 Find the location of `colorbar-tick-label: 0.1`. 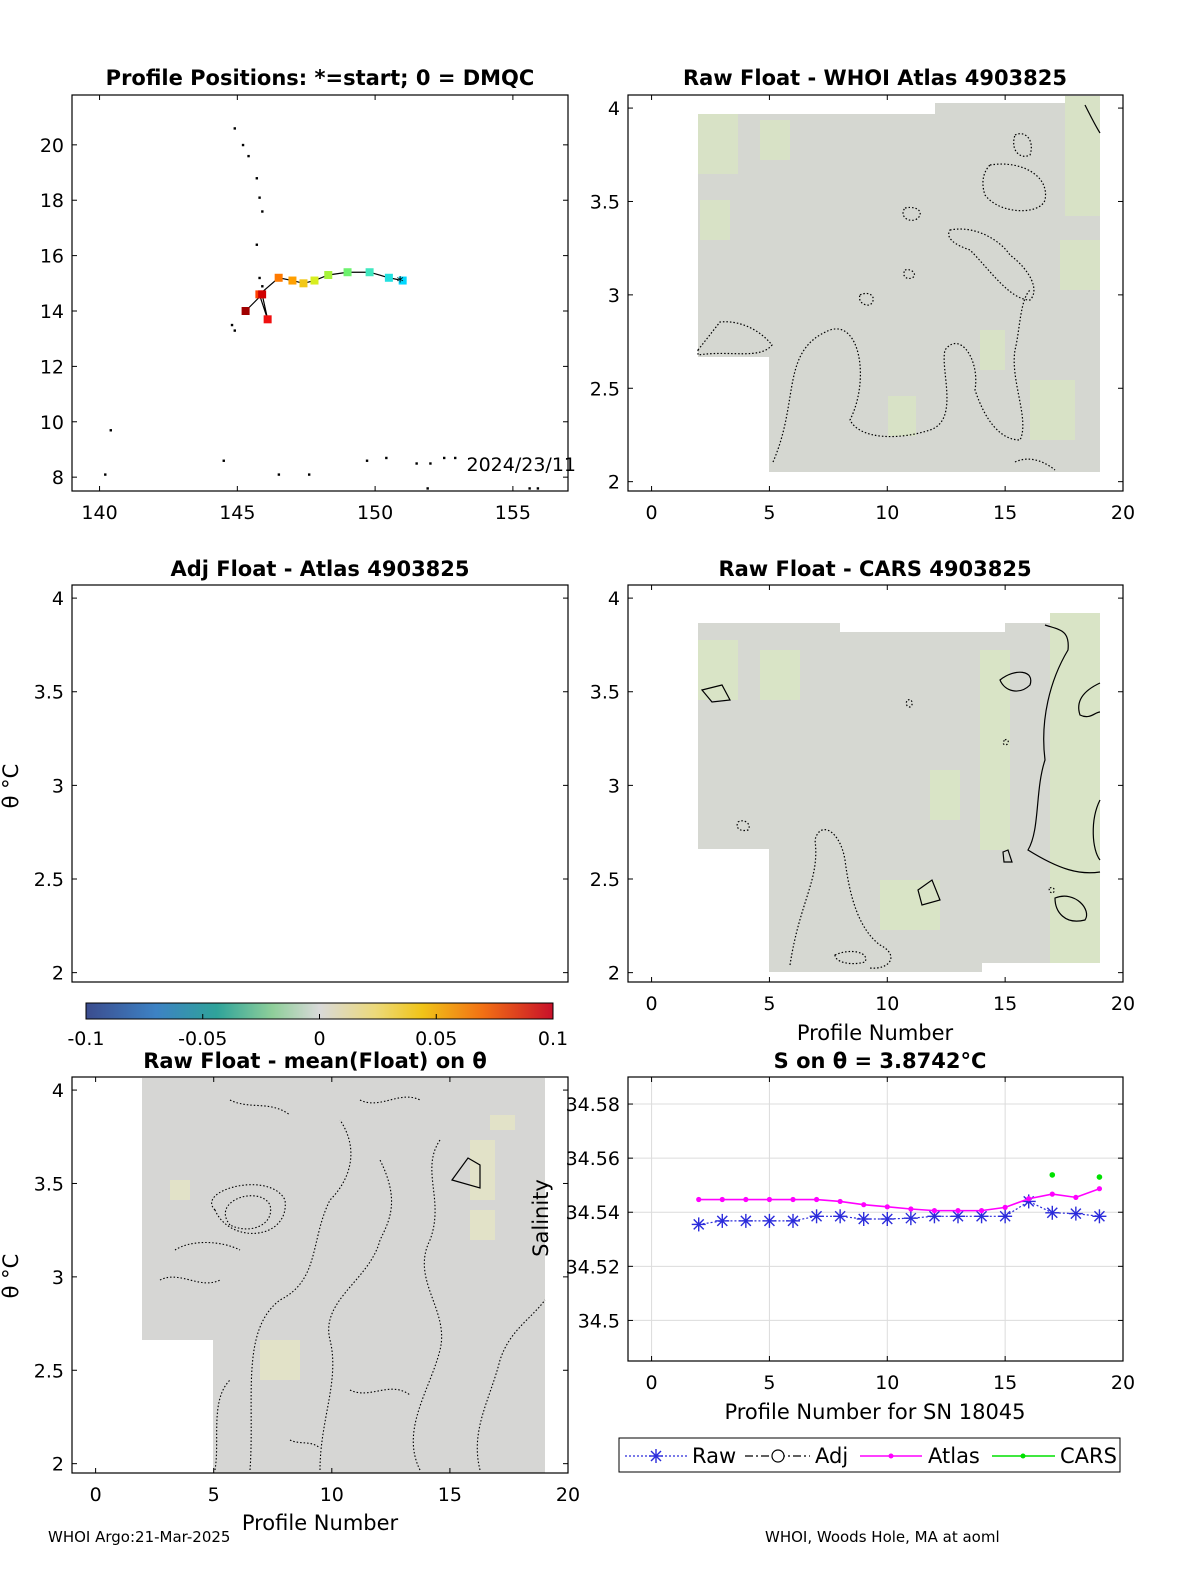

colorbar-tick-label: 0.1 is located at coordinates (553, 1039).